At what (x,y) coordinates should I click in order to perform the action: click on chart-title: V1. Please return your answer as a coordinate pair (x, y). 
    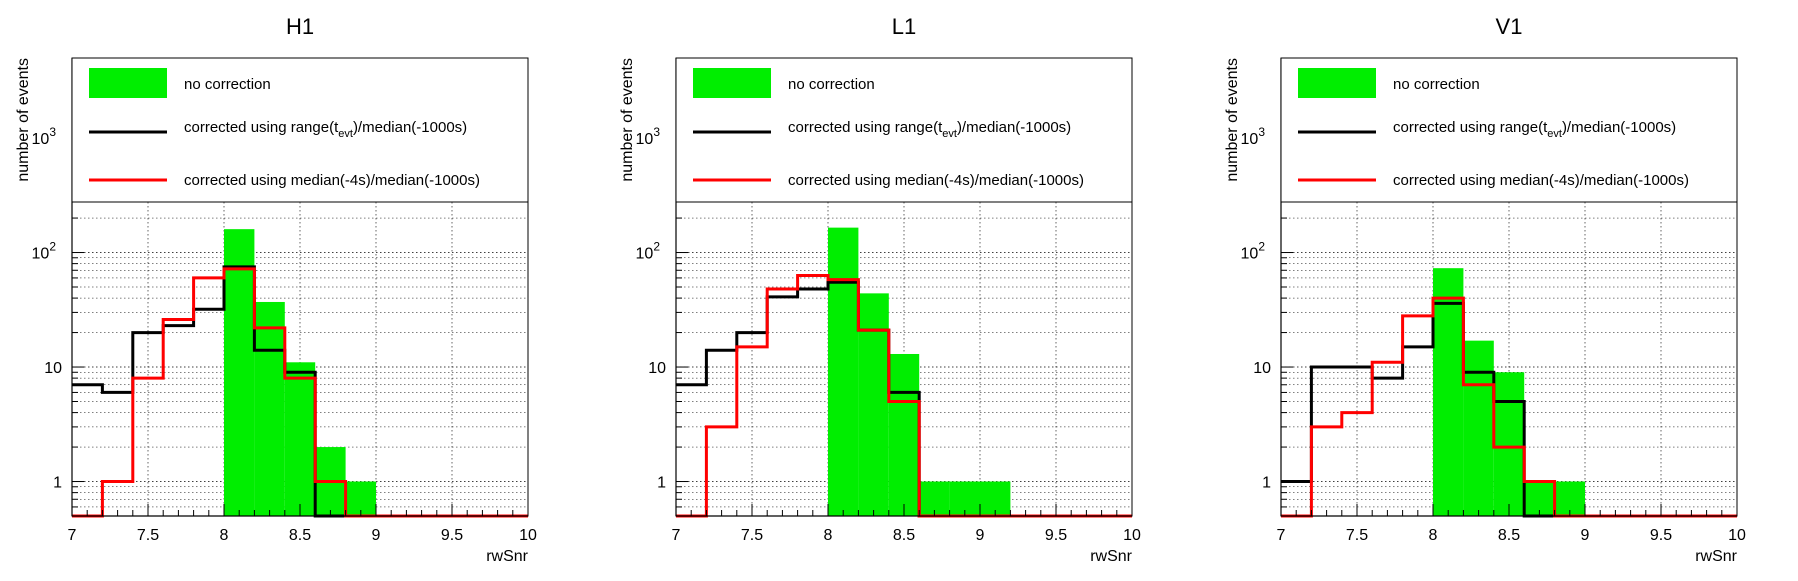
    Looking at the image, I should click on (1509, 26).